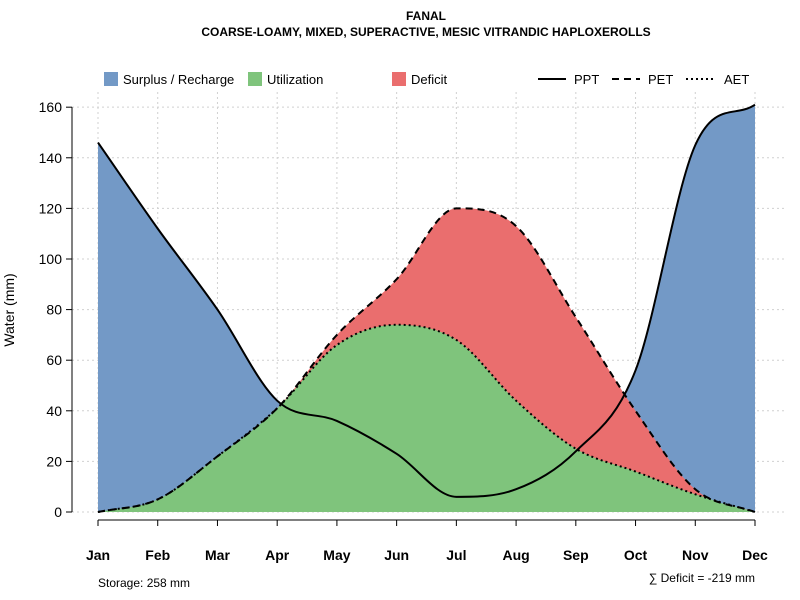  What do you see at coordinates (144, 583) in the screenshot?
I see `storage-note: Storage: 258 mm` at bounding box center [144, 583].